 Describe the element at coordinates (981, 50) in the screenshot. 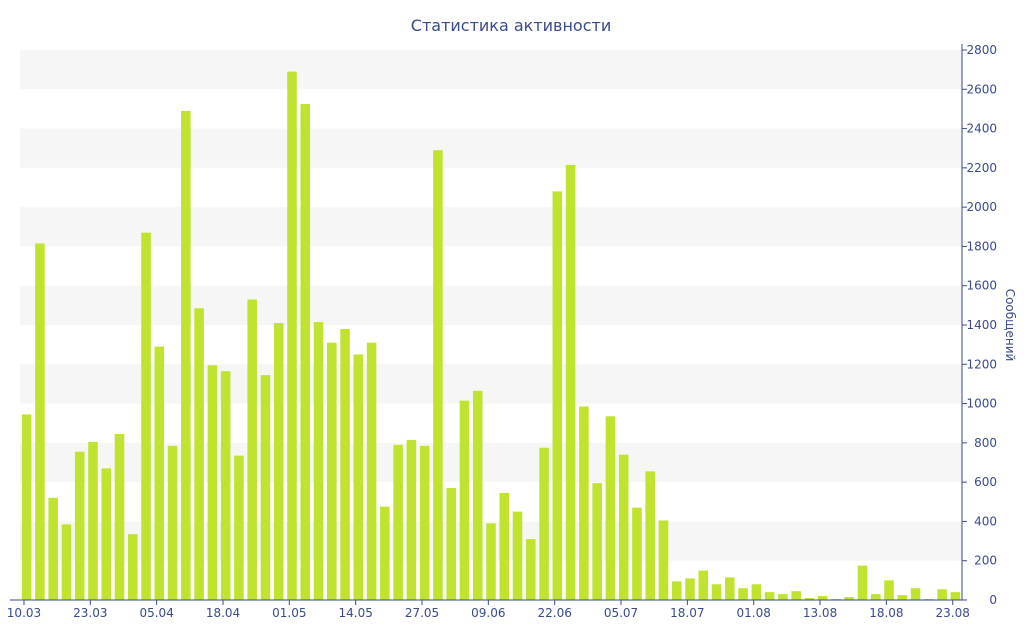

I see `y-tick-label: 2800` at that location.